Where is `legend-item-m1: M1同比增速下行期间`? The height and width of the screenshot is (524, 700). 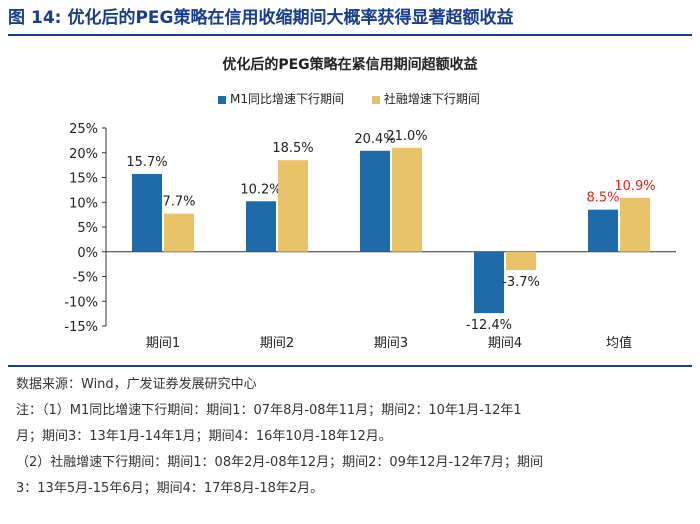 legend-item-m1: M1同比增速下行期间 is located at coordinates (281, 98).